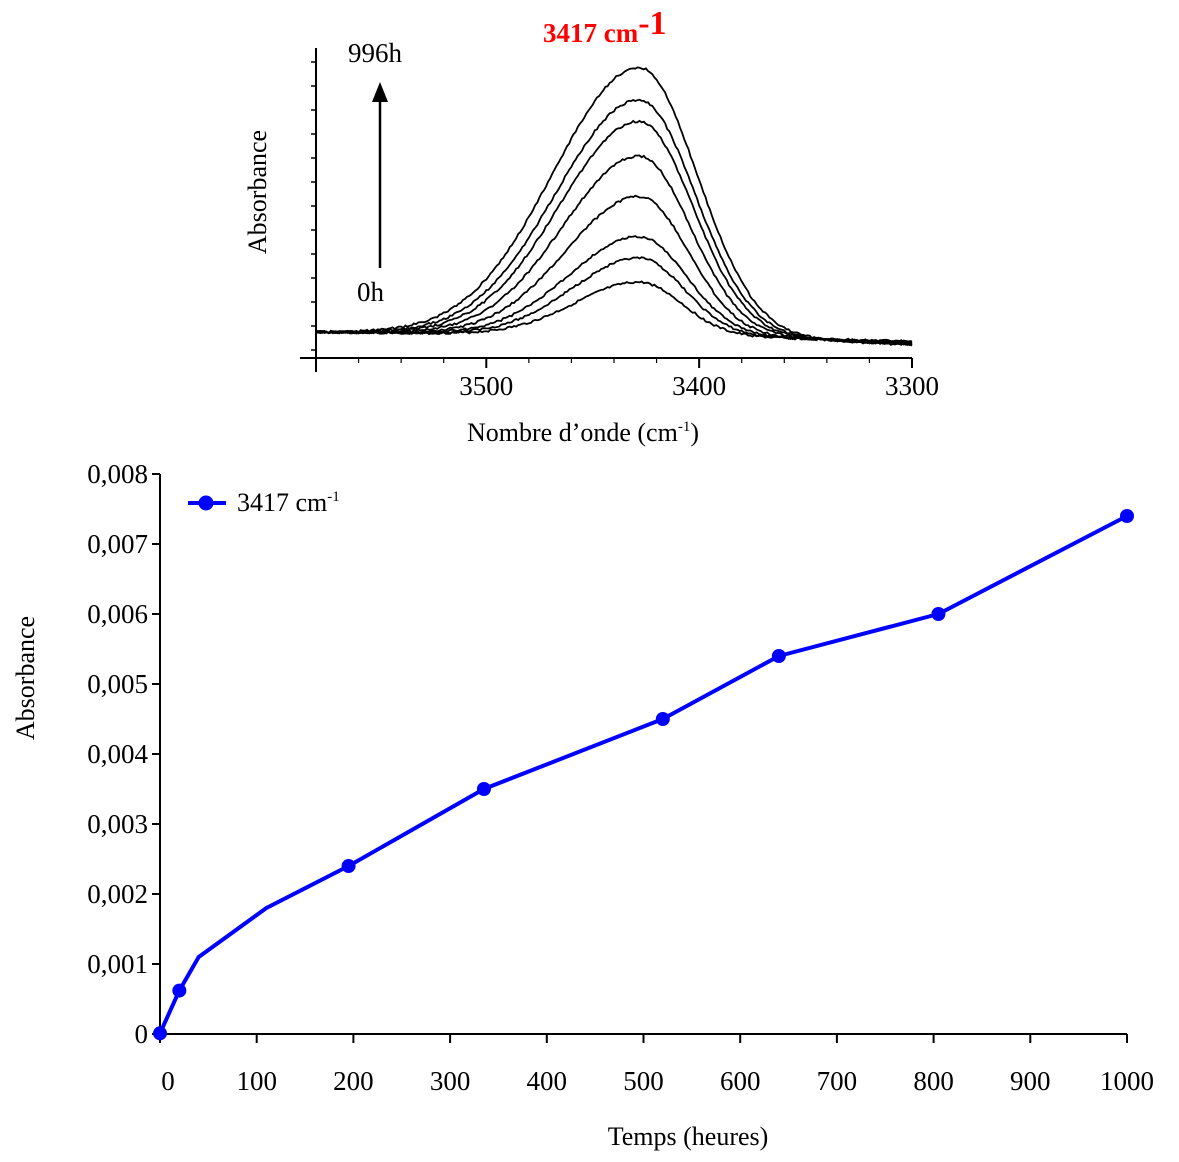 The image size is (1179, 1162). What do you see at coordinates (117, 894) in the screenshot?
I see `kinetics-y-tick-label: 0,002` at bounding box center [117, 894].